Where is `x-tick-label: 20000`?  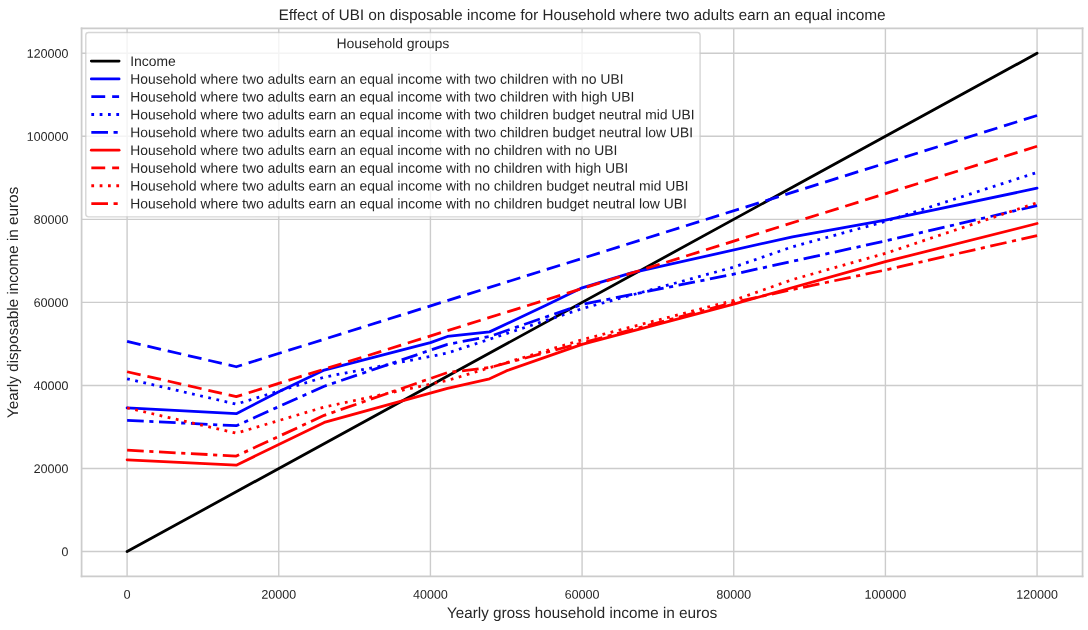
x-tick-label: 20000 is located at coordinates (279, 594).